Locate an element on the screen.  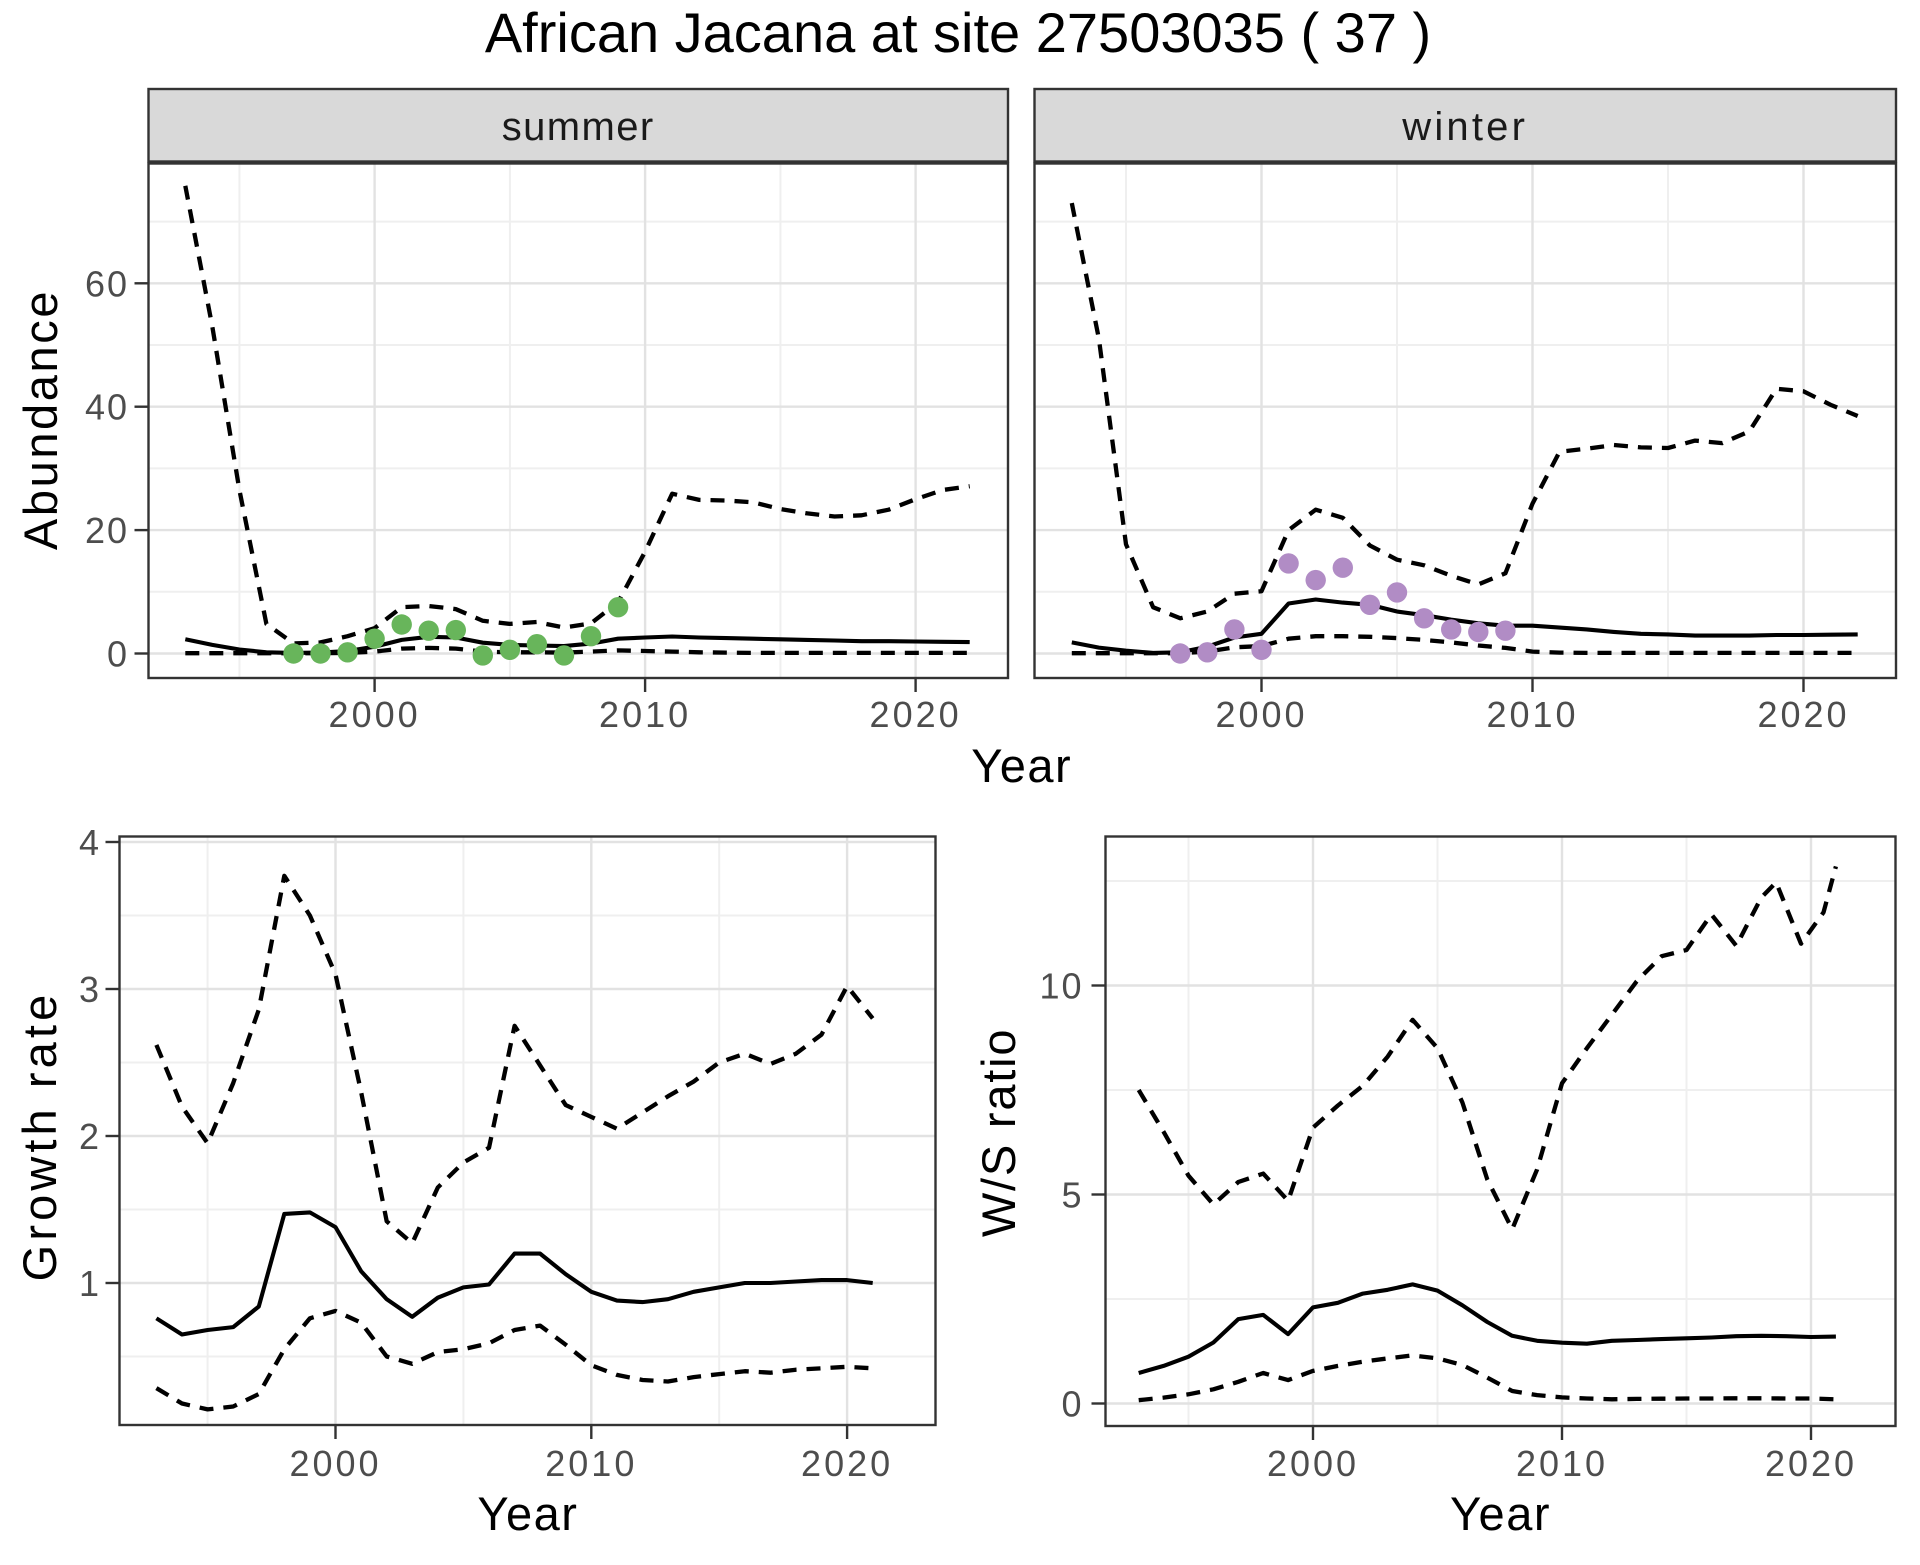
svg-text: winter is located at coordinates (1464, 127).